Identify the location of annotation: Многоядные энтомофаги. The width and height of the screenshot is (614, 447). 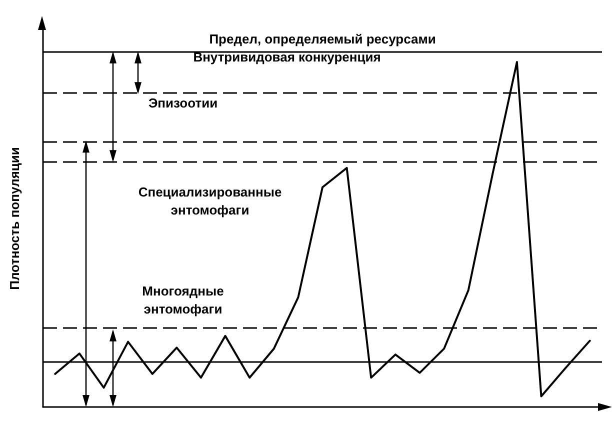
(183, 300).